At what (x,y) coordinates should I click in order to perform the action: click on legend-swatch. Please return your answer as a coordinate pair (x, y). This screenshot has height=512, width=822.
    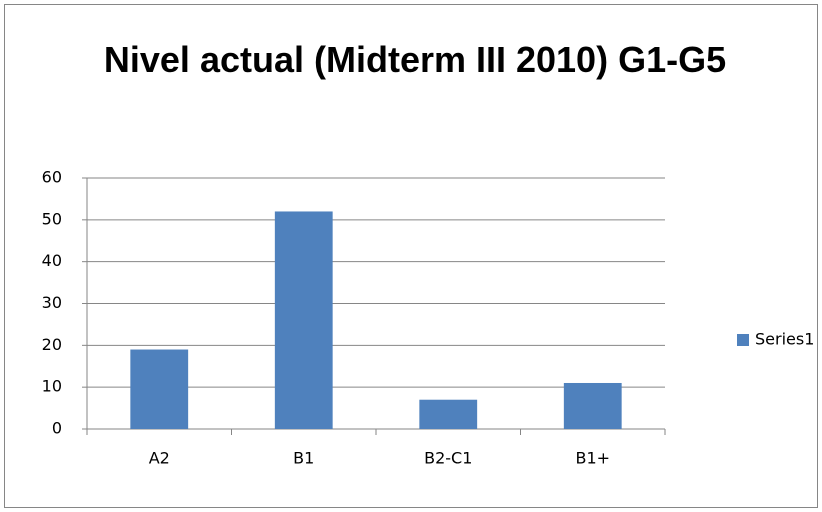
    Looking at the image, I should click on (743, 340).